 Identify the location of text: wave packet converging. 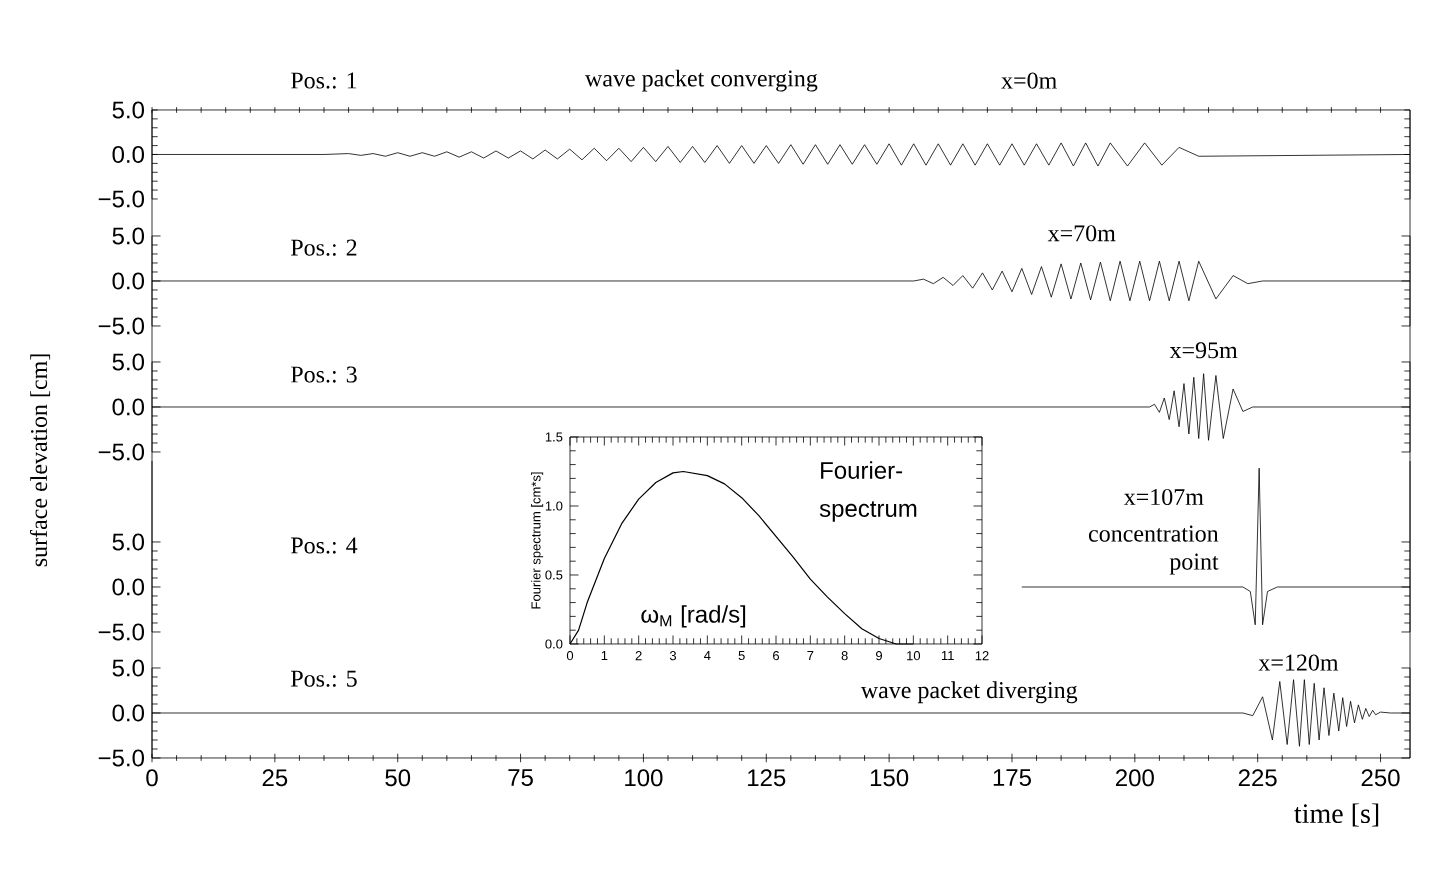
(701, 80).